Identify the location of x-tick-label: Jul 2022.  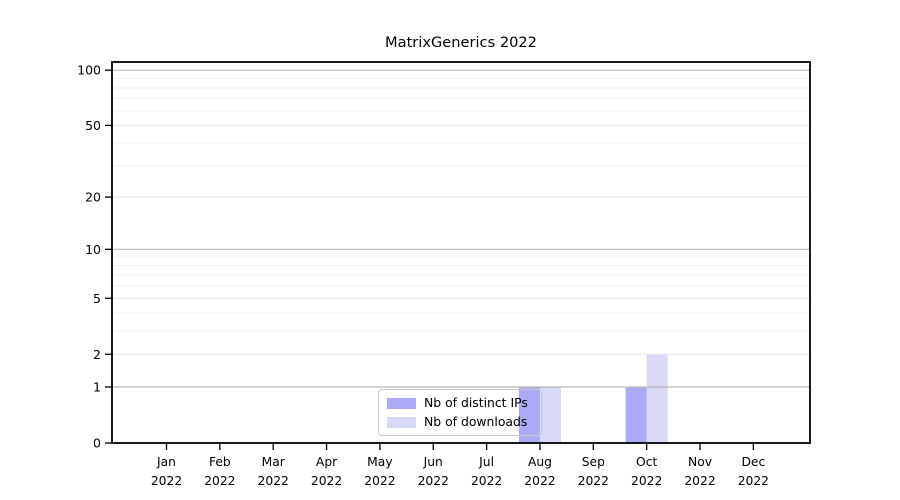
(486, 471).